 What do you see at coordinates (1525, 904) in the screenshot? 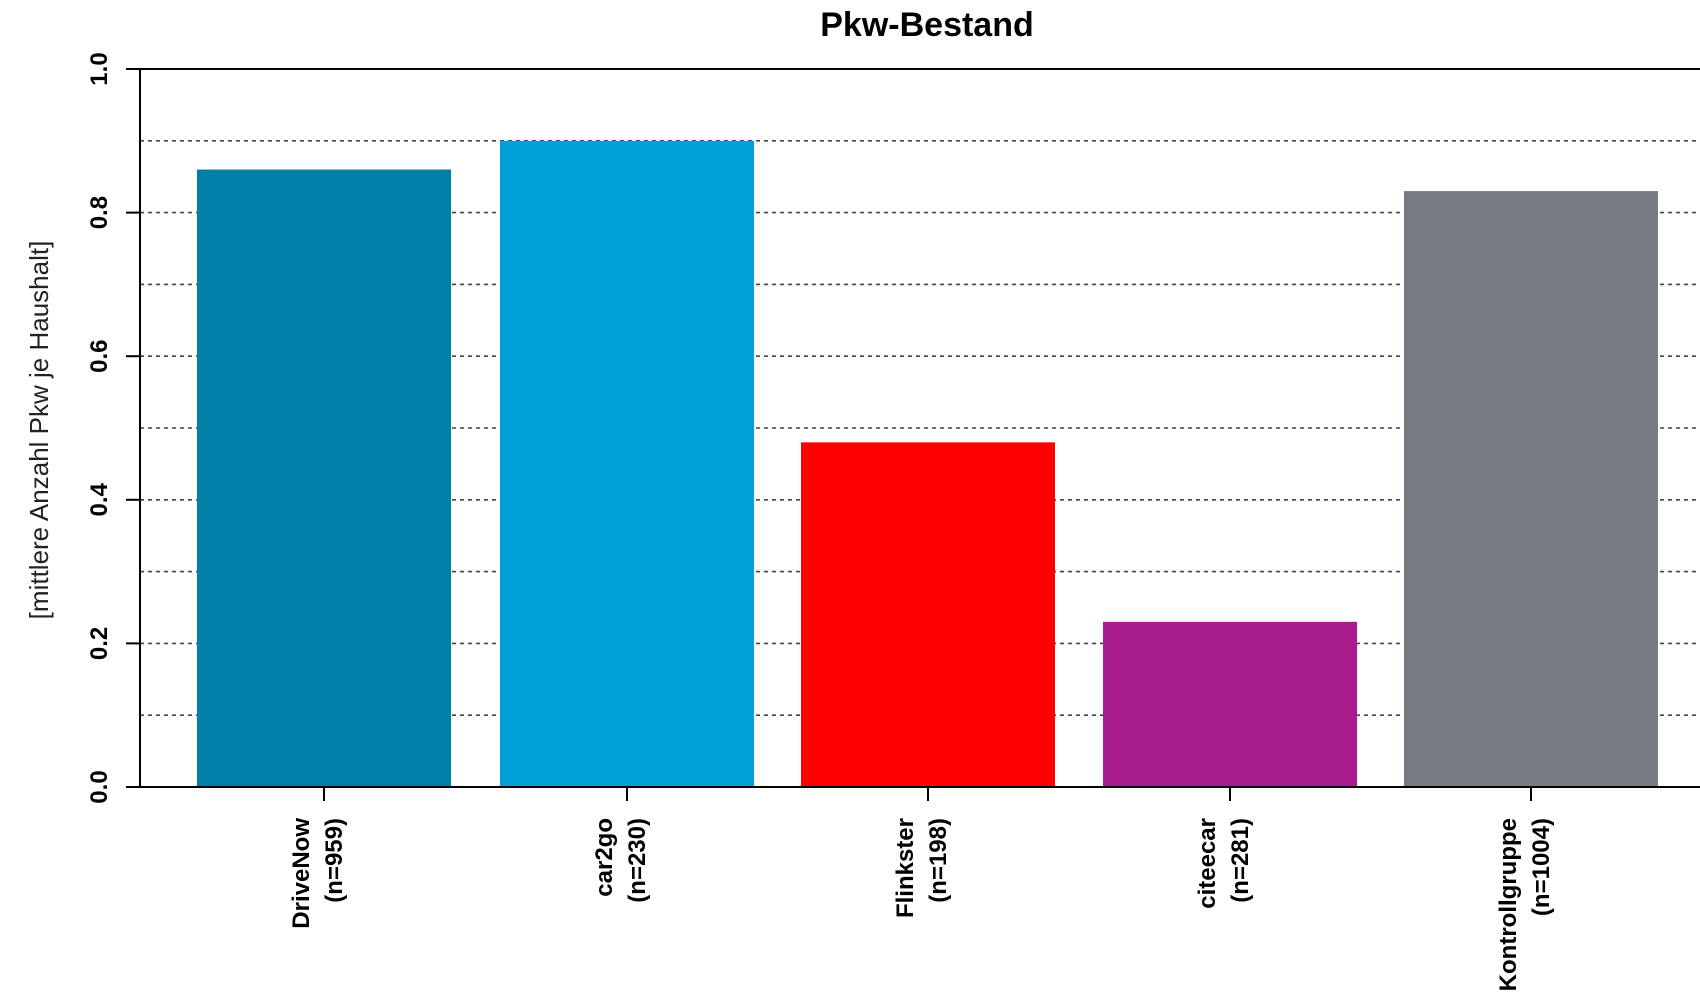
I see `x-tick-label-4: Kontrollgruppe (n=1004)` at bounding box center [1525, 904].